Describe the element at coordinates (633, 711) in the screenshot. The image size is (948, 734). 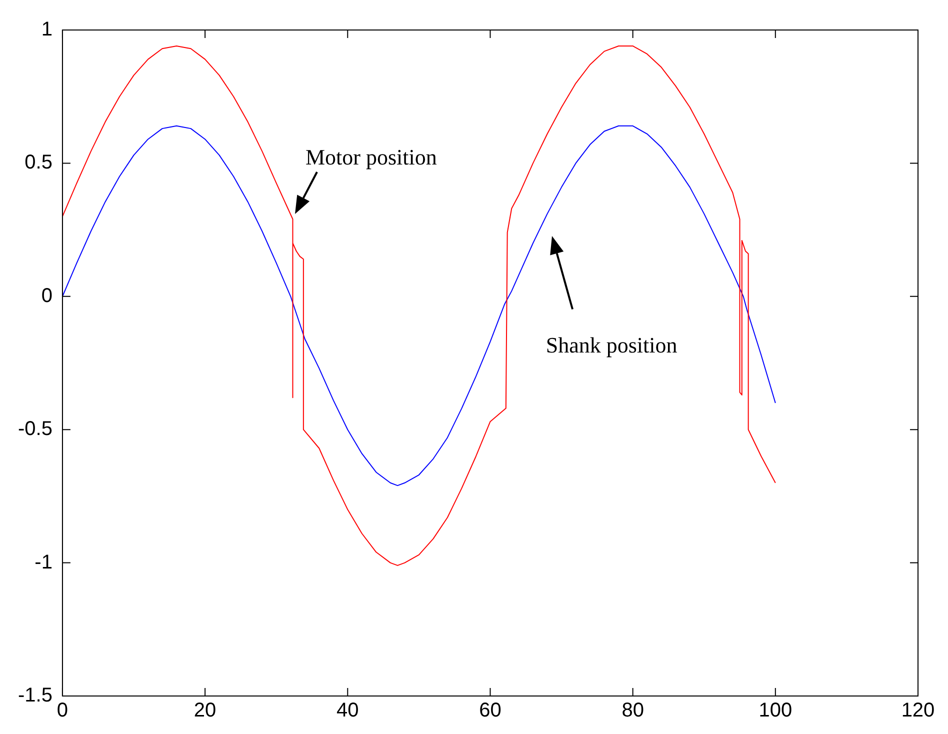
I see `x-tick-label: 80` at that location.